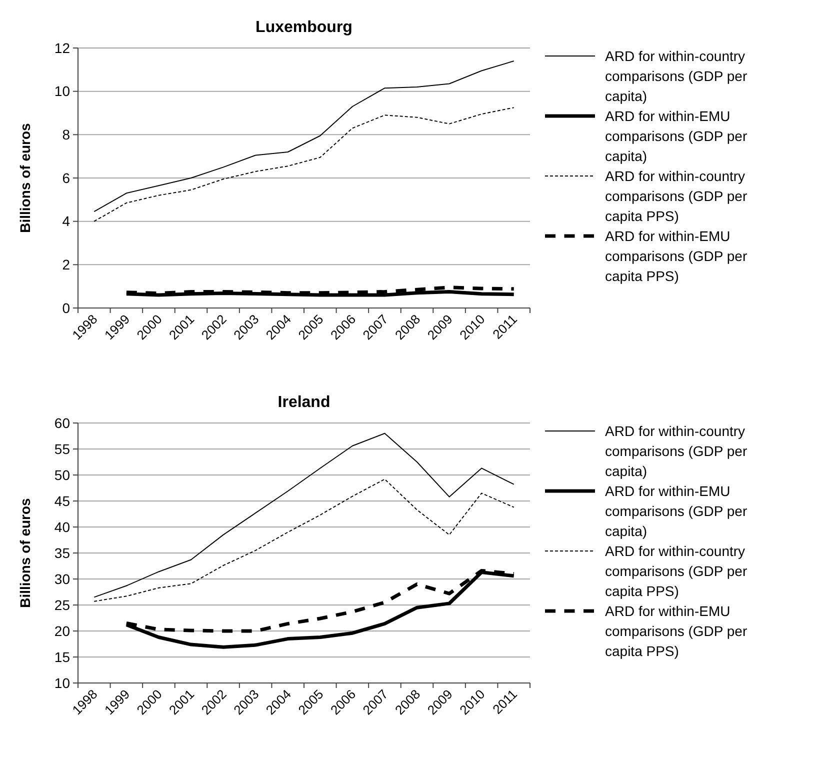  Describe the element at coordinates (62, 552) in the screenshot. I see `y-tick-label: 35` at that location.